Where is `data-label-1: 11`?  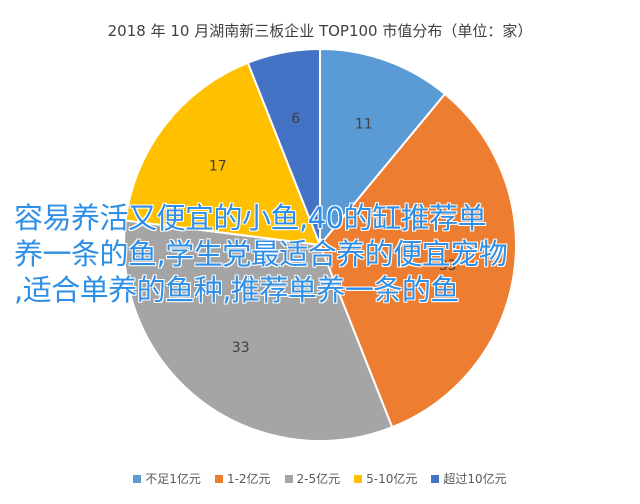 data-label-1: 11 is located at coordinates (364, 124).